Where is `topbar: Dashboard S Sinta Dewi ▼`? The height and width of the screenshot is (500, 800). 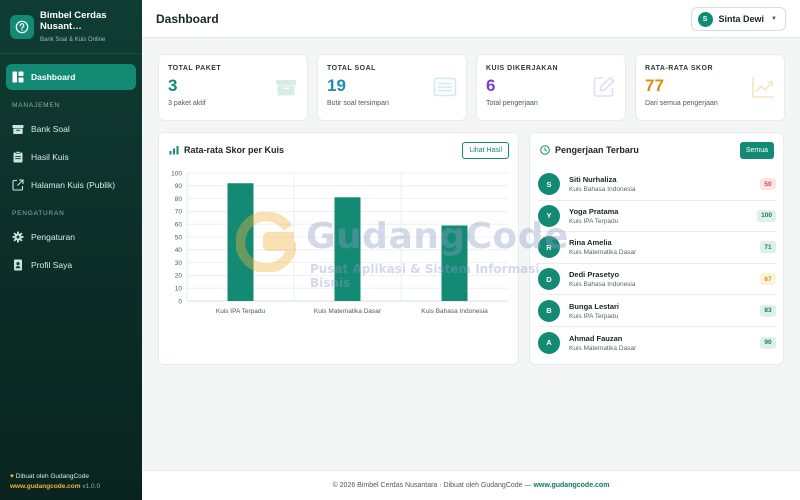 topbar: Dashboard S Sinta Dewi ▼ is located at coordinates (471, 19).